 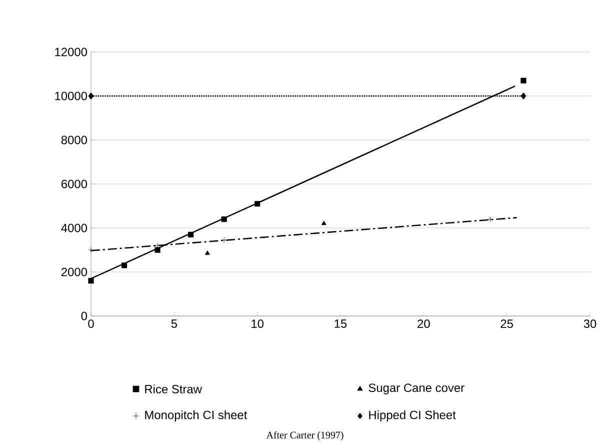 What do you see at coordinates (416, 389) in the screenshot?
I see `legend-label: Sugar Cane cover` at bounding box center [416, 389].